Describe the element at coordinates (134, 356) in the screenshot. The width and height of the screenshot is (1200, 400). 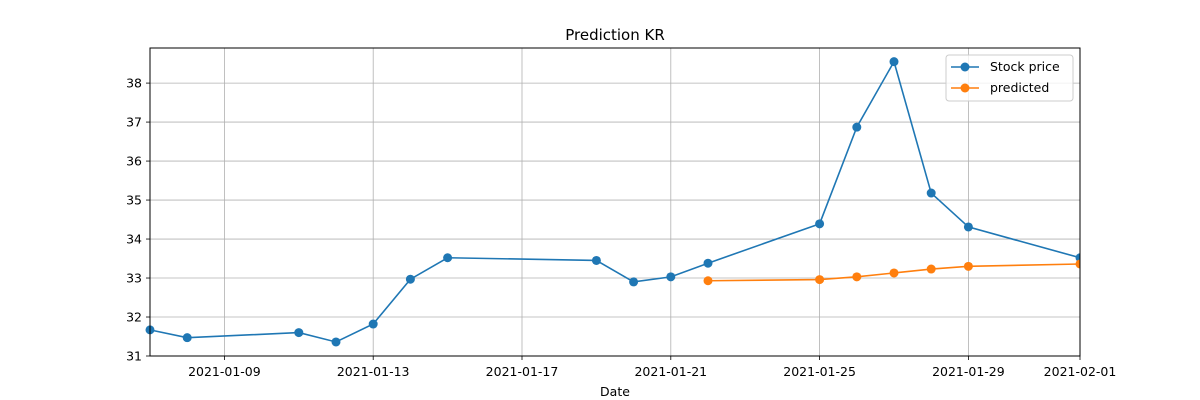
I see `y-tick-label: 31` at that location.